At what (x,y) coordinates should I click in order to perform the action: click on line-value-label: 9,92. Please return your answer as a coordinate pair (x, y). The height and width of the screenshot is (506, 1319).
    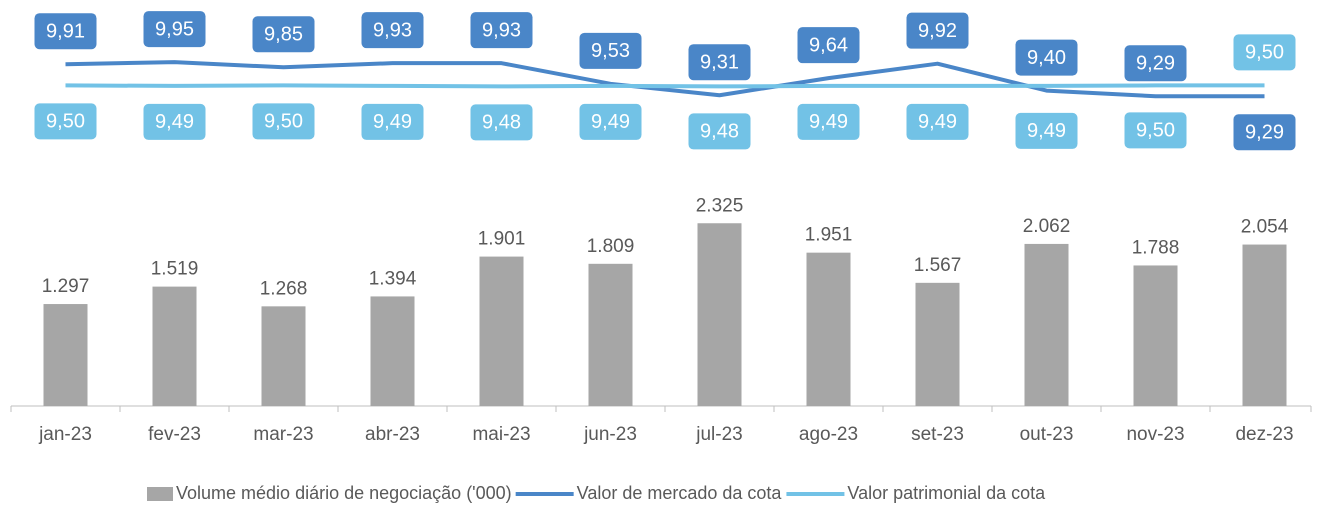
    Looking at the image, I should click on (937, 31).